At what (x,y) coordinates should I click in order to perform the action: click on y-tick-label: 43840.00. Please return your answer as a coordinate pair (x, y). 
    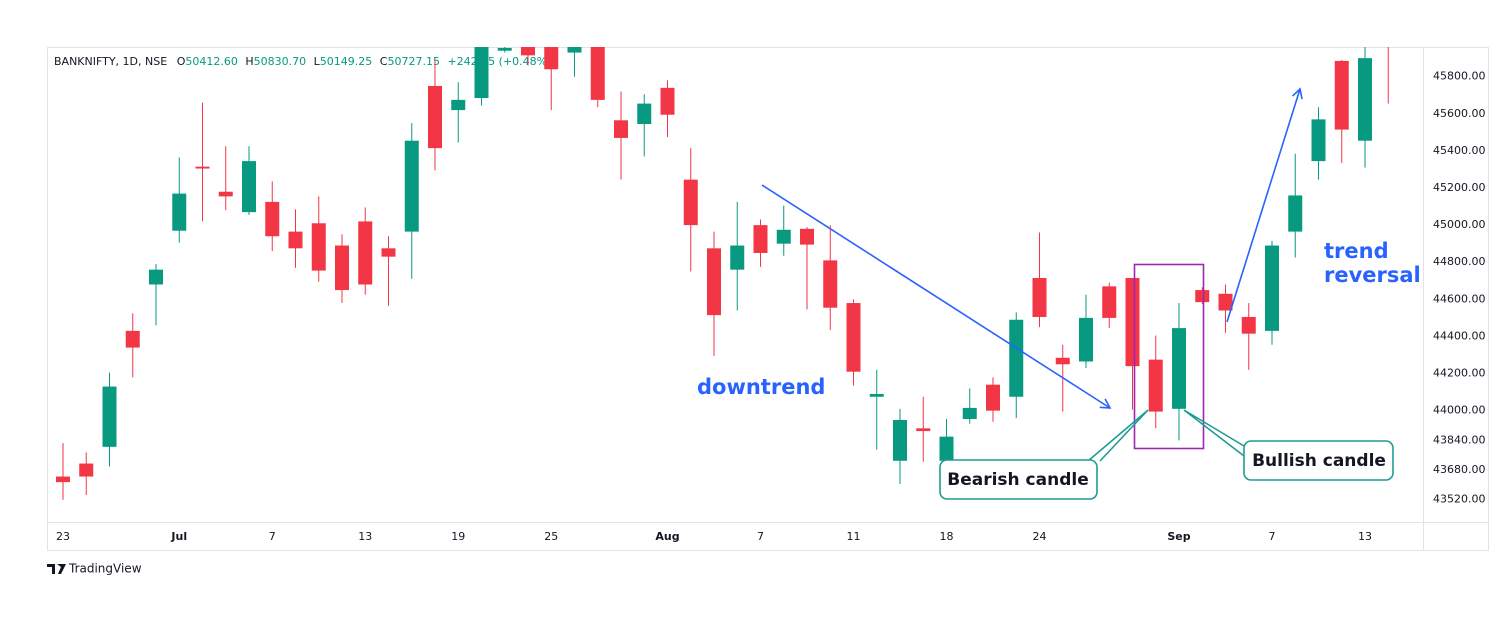
    Looking at the image, I should click on (1459, 439).